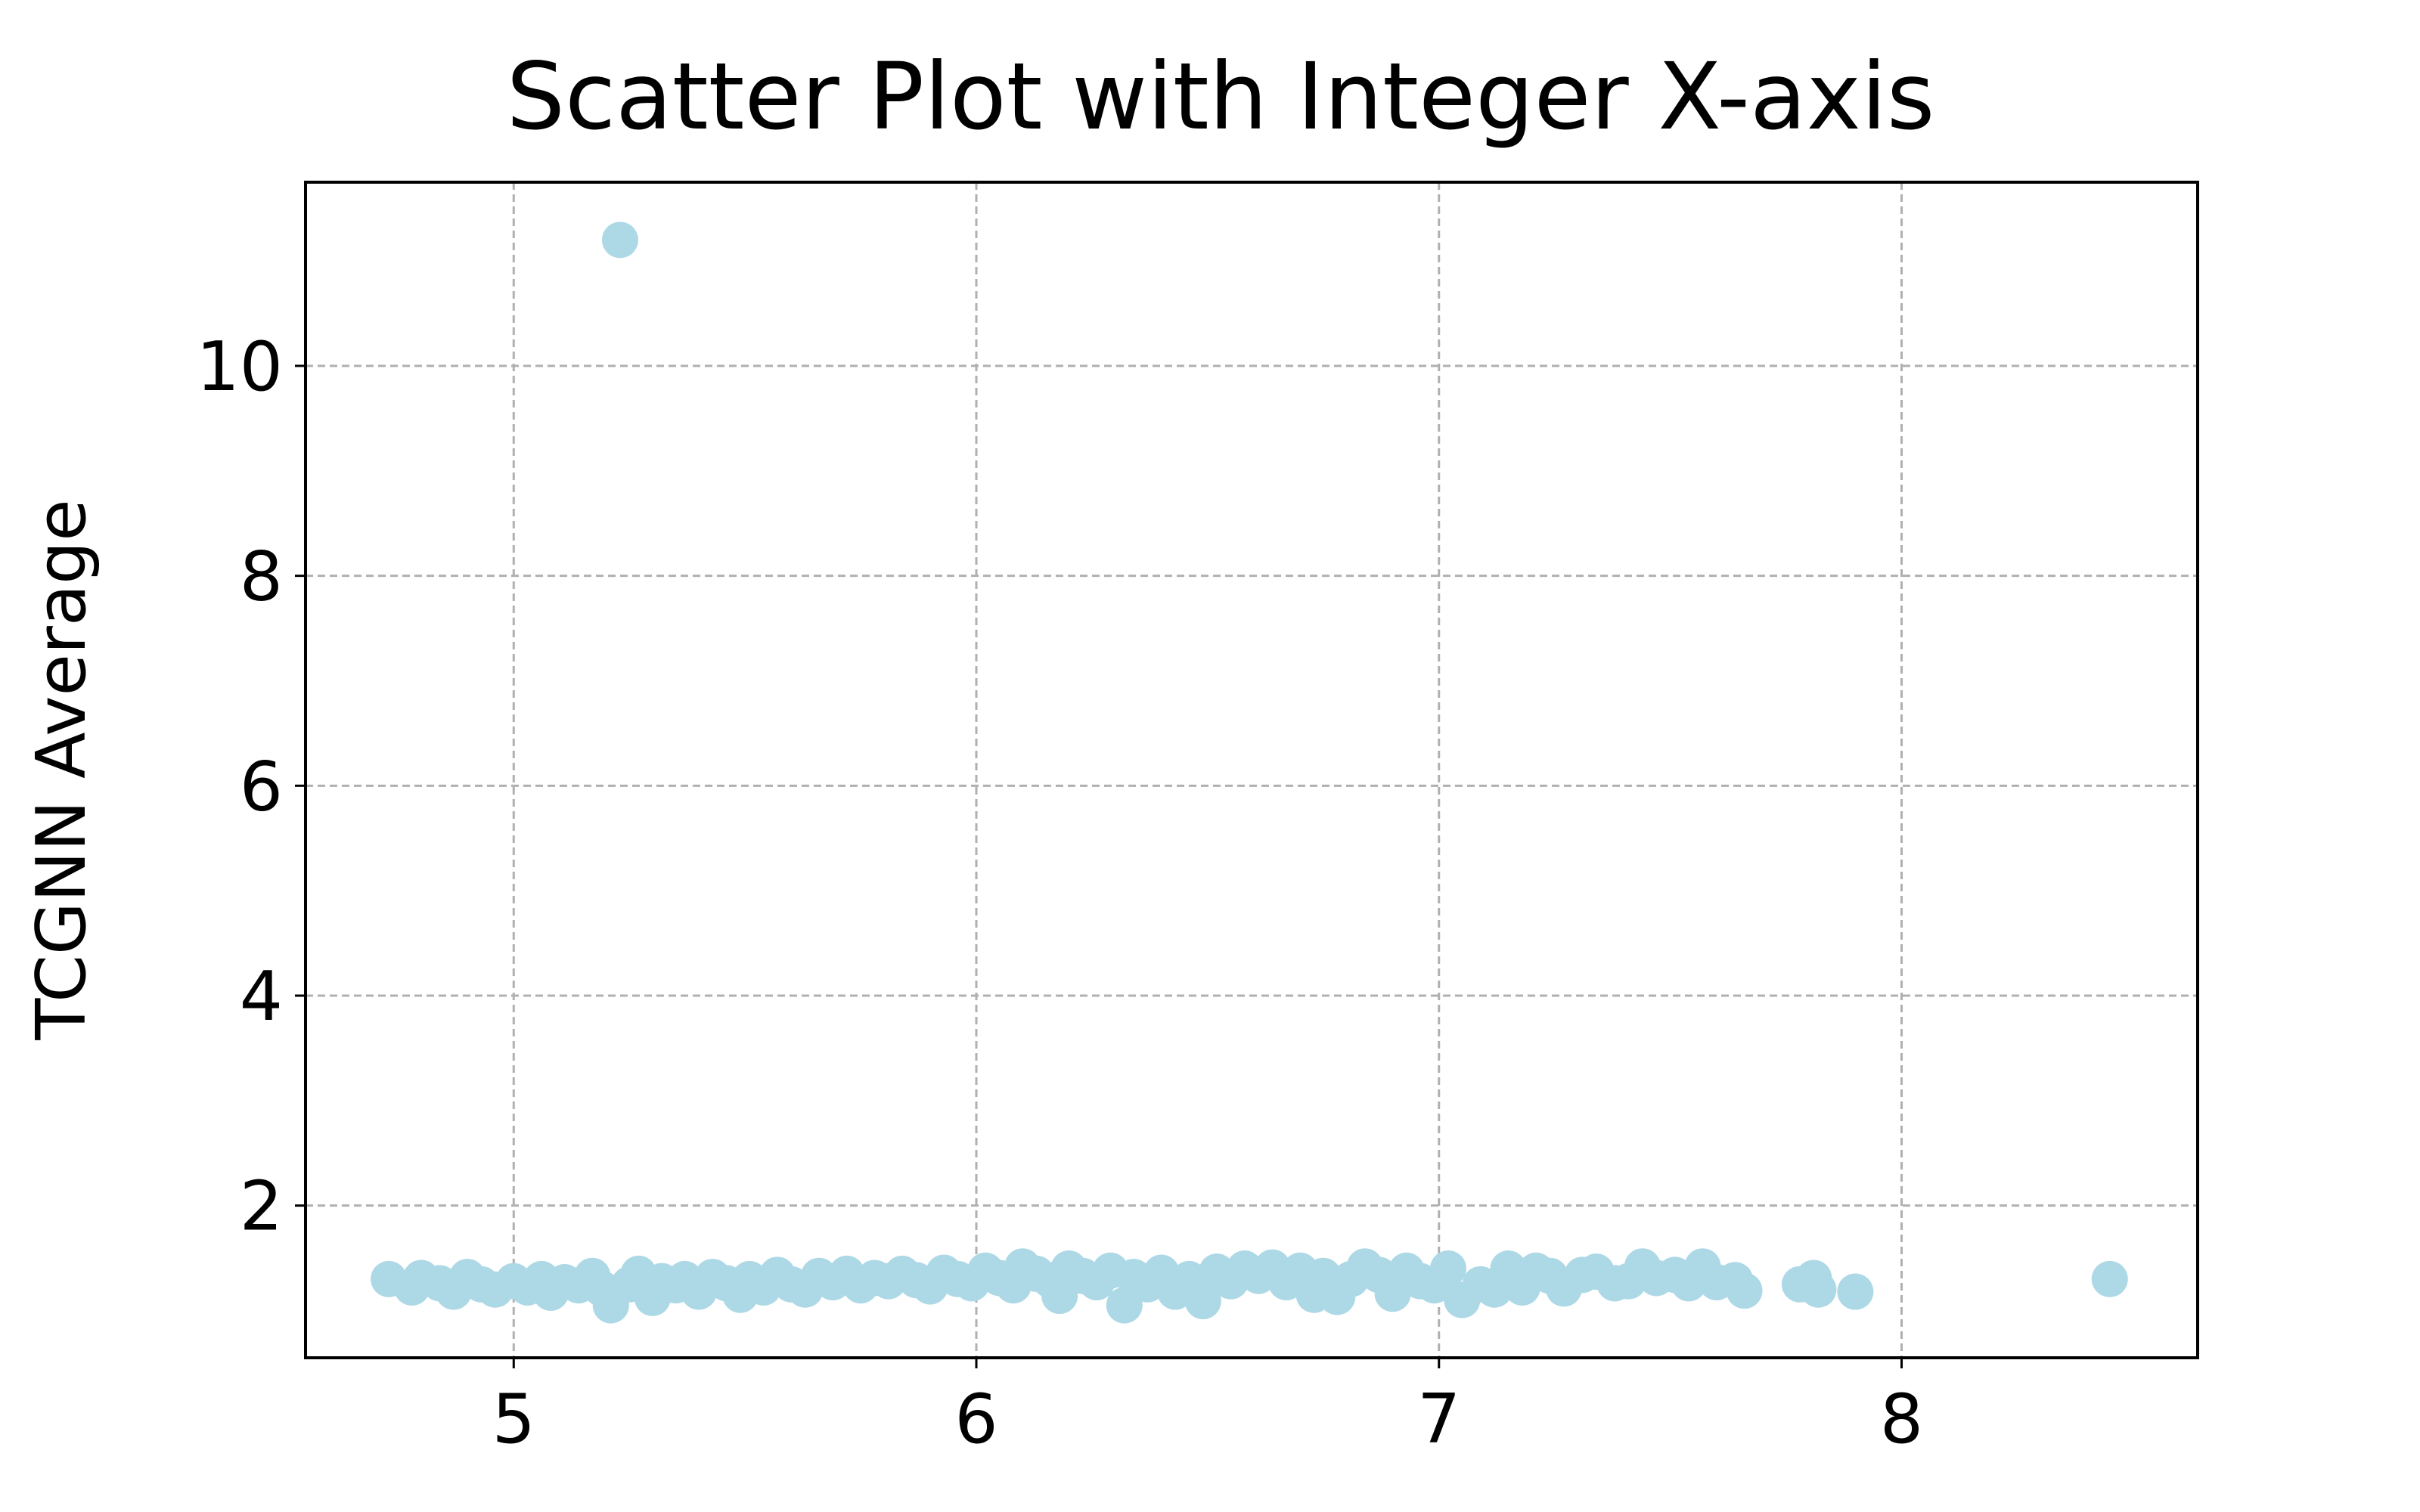  What do you see at coordinates (261, 1207) in the screenshot?
I see `y-tick-label: 2` at bounding box center [261, 1207].